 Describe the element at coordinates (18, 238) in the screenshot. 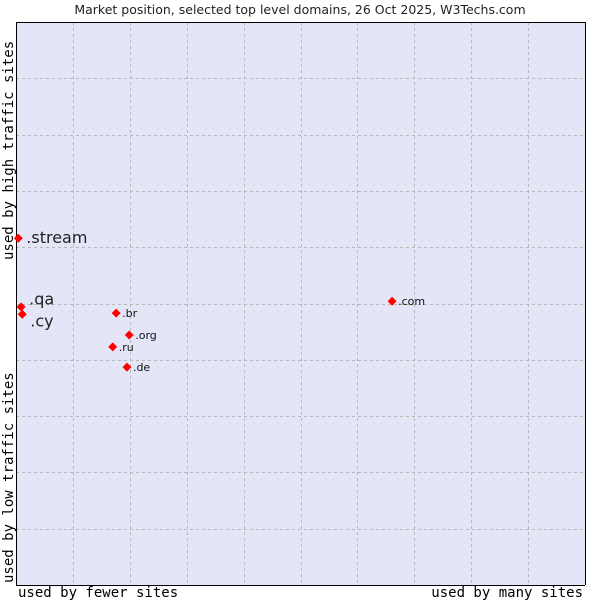

I see `point-stream` at that location.